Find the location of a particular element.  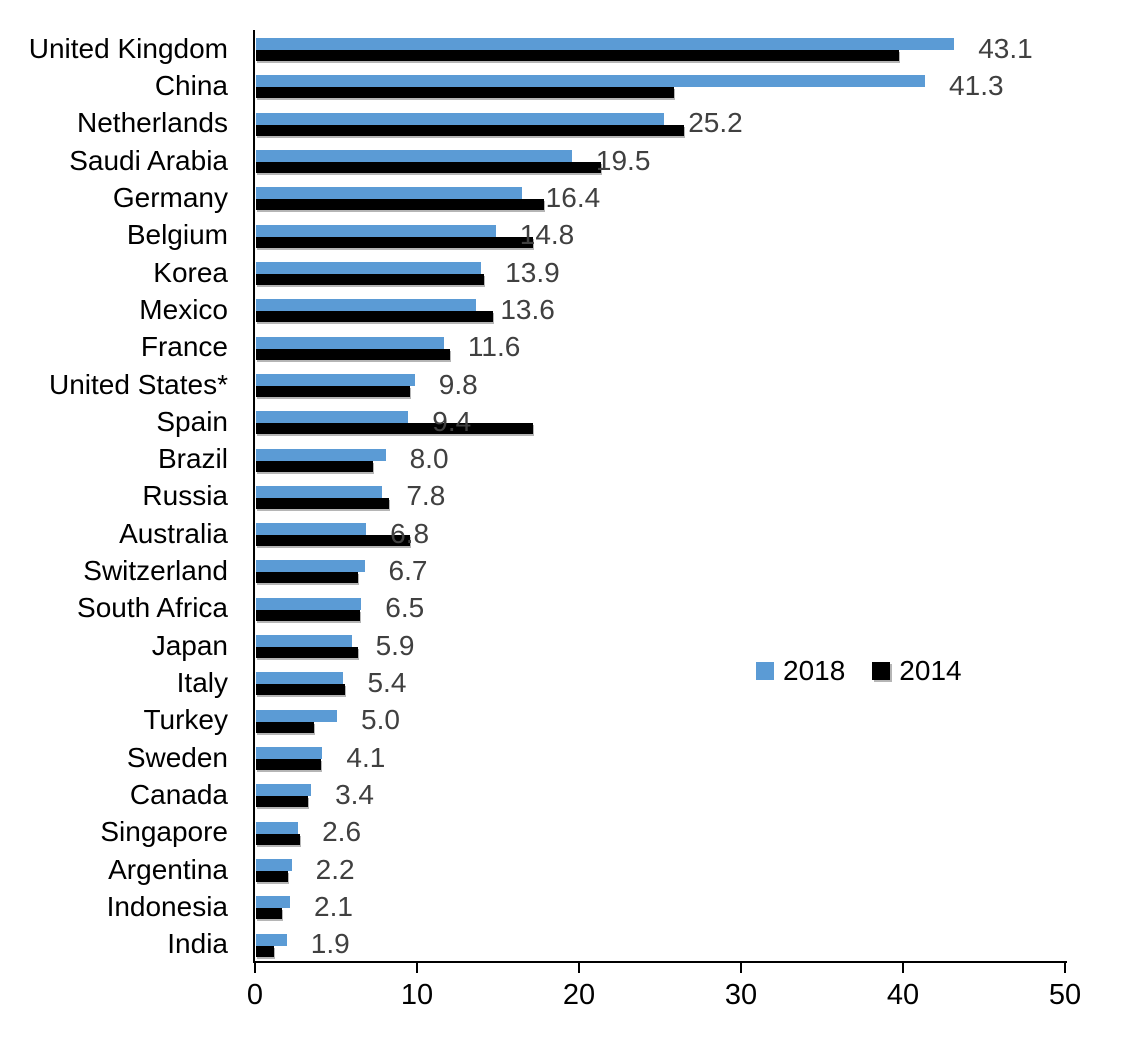

chart-row: Italy 5.4 is located at coordinates (561, 682).